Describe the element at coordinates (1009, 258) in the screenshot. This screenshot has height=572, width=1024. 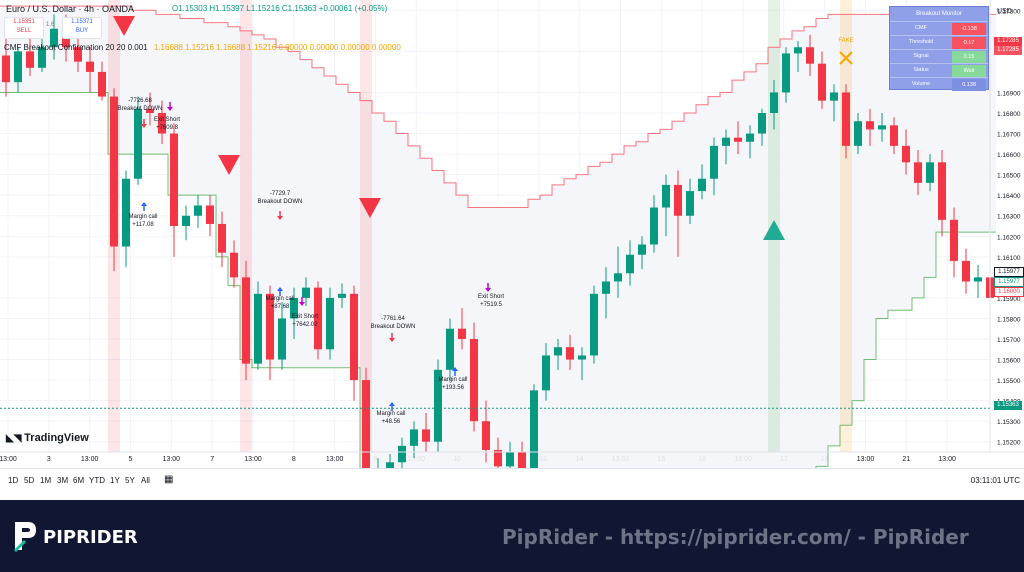
I see `price-tick-label: 1.16100` at that location.